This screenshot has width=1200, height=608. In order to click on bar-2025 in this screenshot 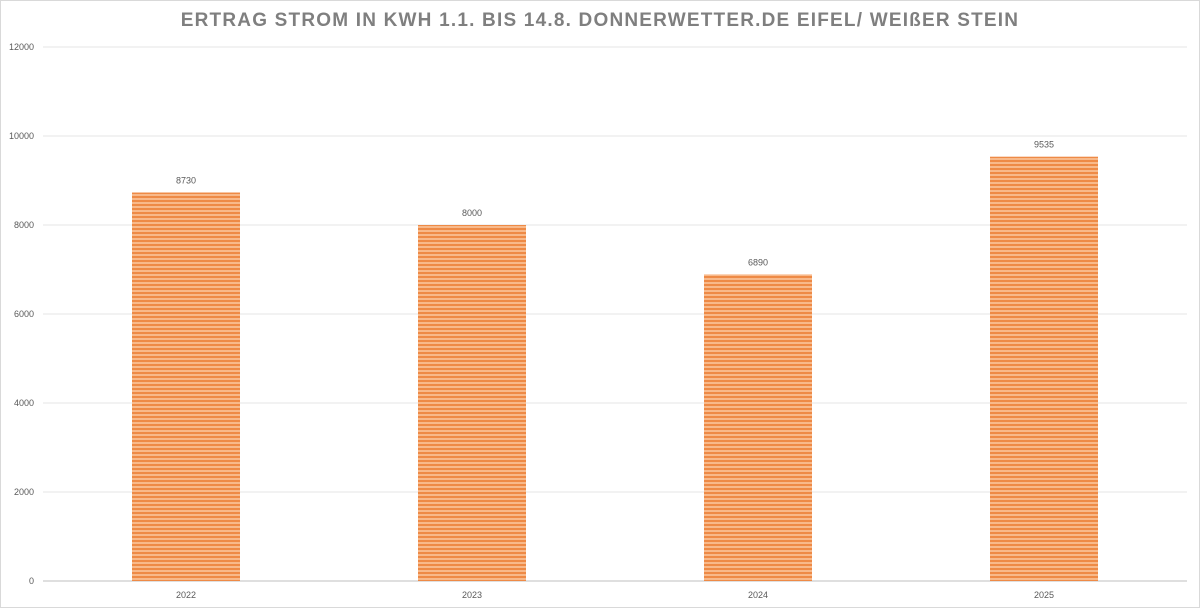, I will do `click(1044, 368)`.